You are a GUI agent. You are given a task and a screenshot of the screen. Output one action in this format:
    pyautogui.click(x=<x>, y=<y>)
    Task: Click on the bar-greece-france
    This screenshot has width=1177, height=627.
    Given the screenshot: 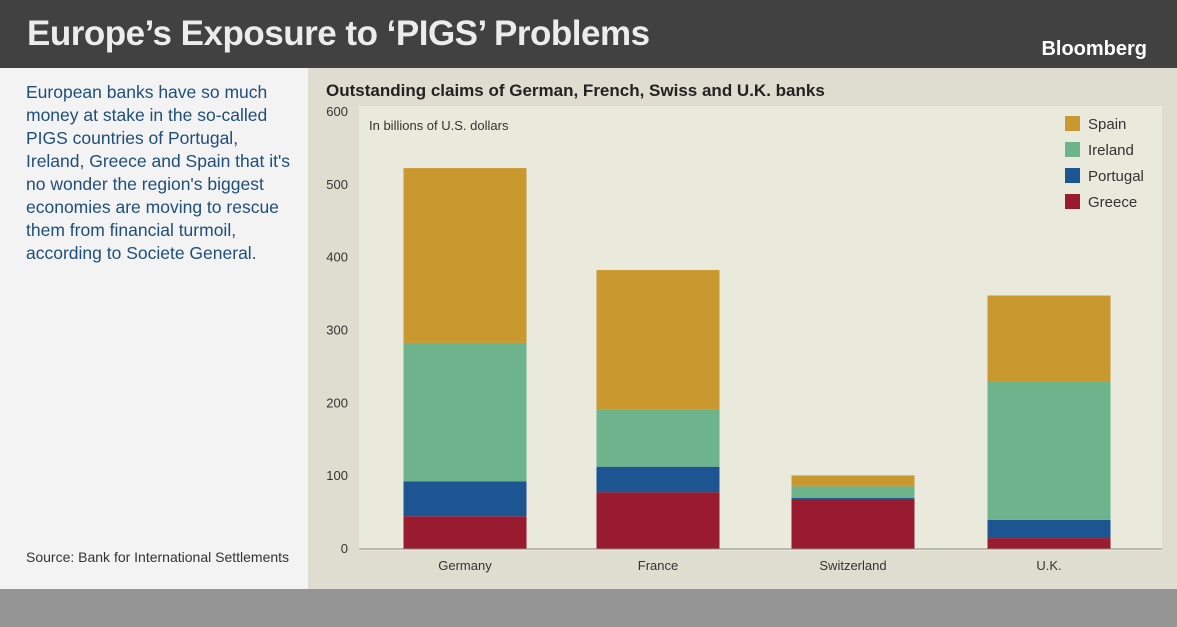 What is the action you would take?
    pyautogui.click(x=658, y=520)
    